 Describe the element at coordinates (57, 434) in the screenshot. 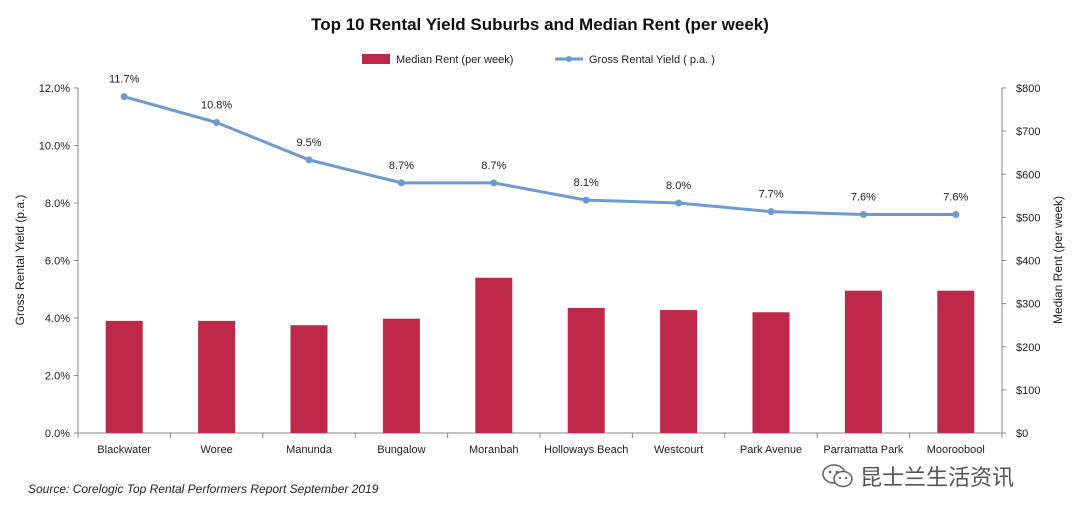

I see `left-tick-label: 0.0%` at that location.